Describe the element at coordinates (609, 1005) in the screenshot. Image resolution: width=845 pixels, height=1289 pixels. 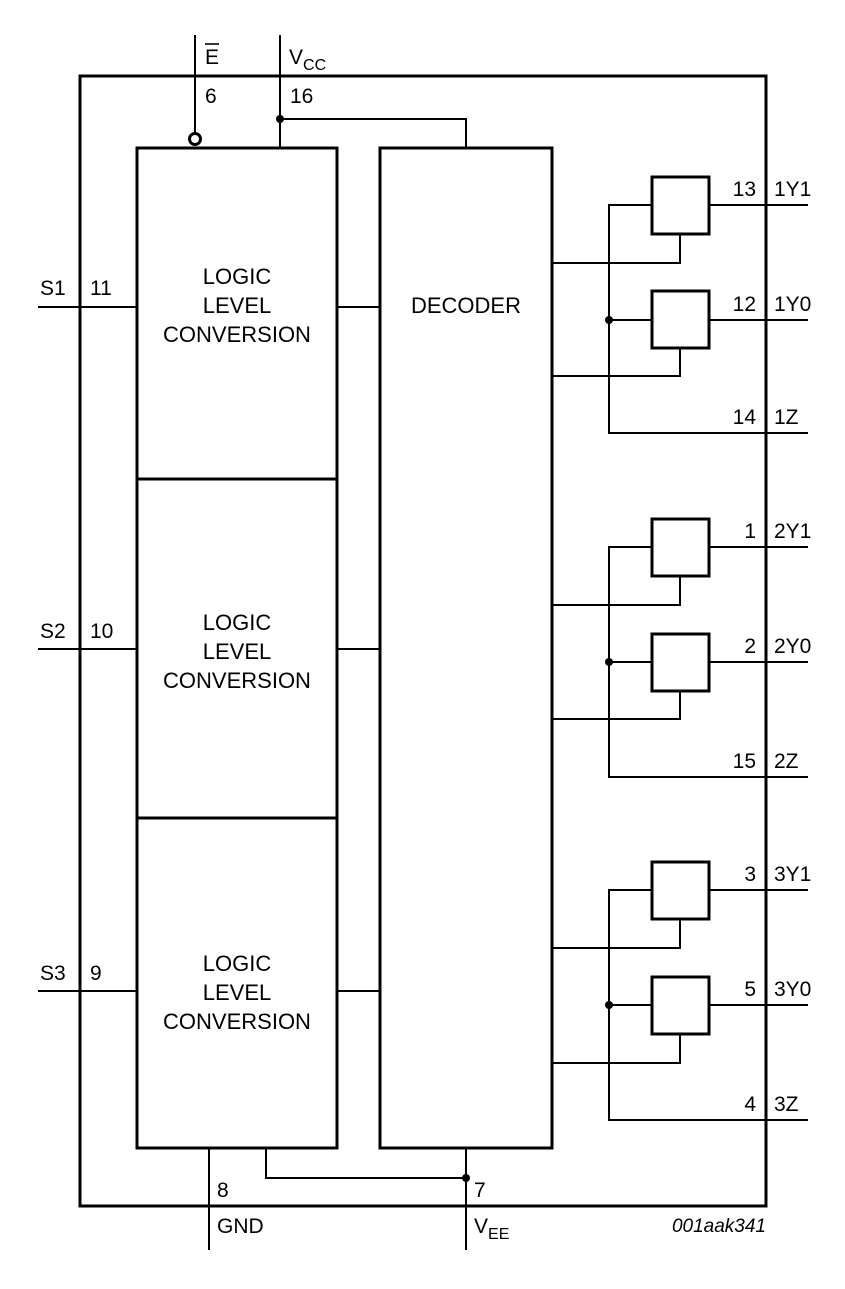
I see `channel-3-junction-dot` at that location.